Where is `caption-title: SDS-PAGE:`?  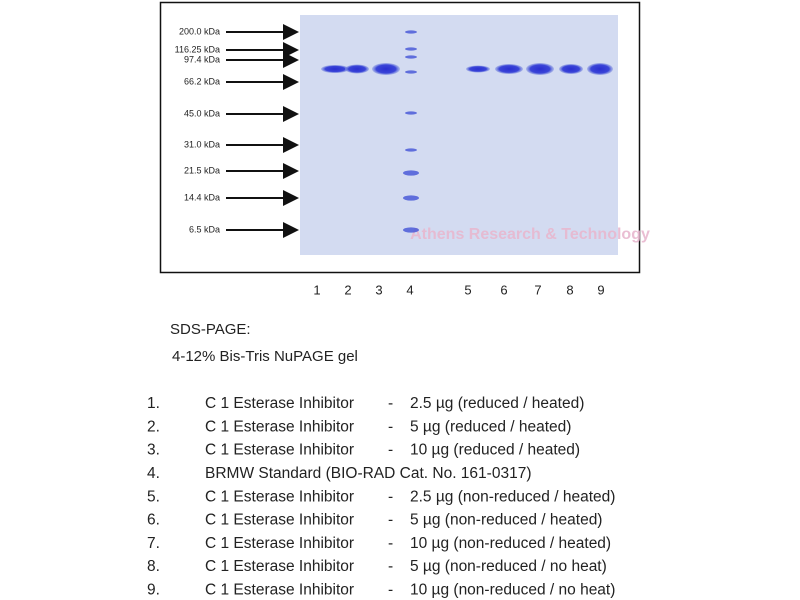 caption-title: SDS-PAGE: is located at coordinates (210, 329).